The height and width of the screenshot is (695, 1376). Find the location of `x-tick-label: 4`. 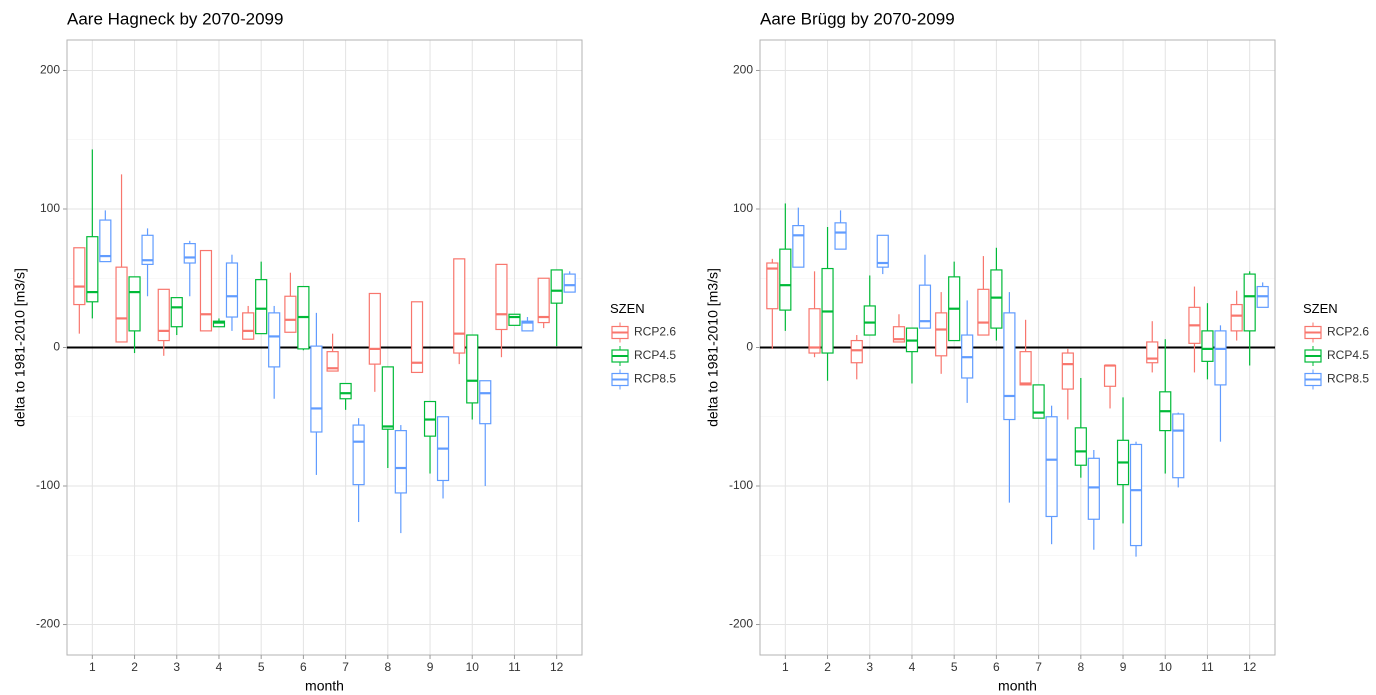

x-tick-label: 4 is located at coordinates (912, 667).